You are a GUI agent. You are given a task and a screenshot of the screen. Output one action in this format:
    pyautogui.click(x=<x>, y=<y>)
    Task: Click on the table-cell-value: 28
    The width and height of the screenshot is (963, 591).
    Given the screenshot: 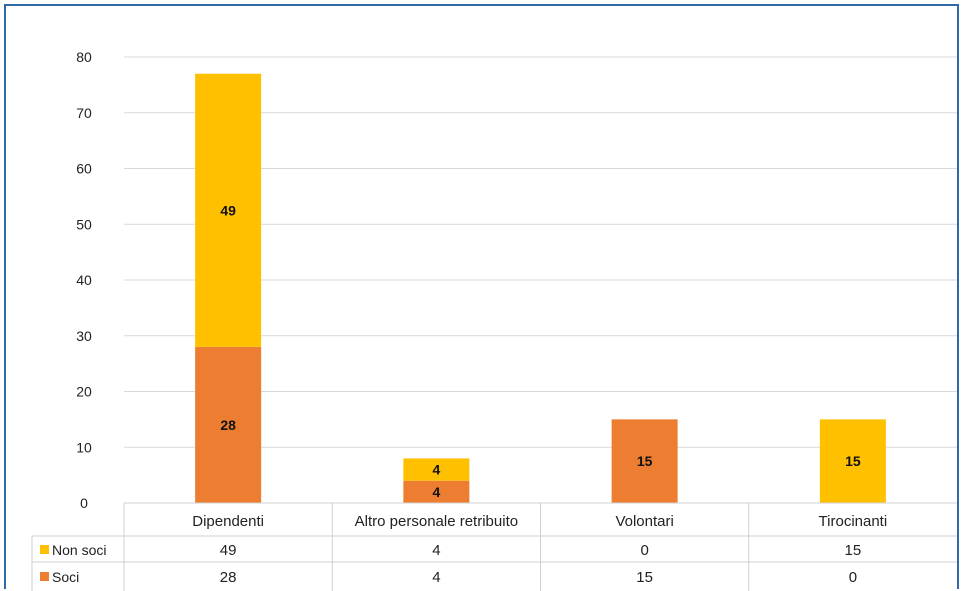 What is the action you would take?
    pyautogui.click(x=228, y=577)
    